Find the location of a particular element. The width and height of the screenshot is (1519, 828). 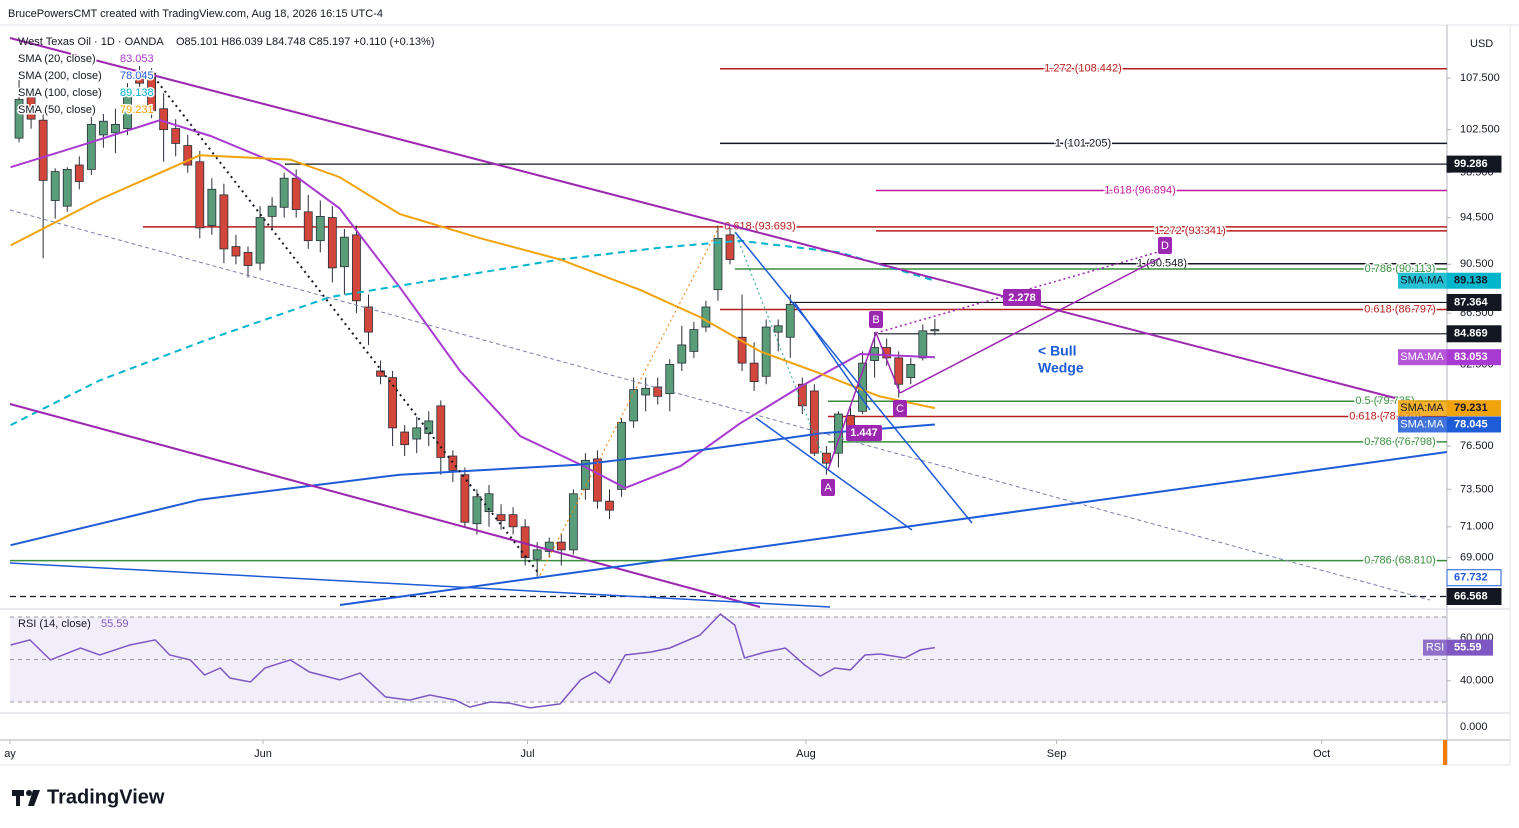

rsi-band is located at coordinates (728, 659).